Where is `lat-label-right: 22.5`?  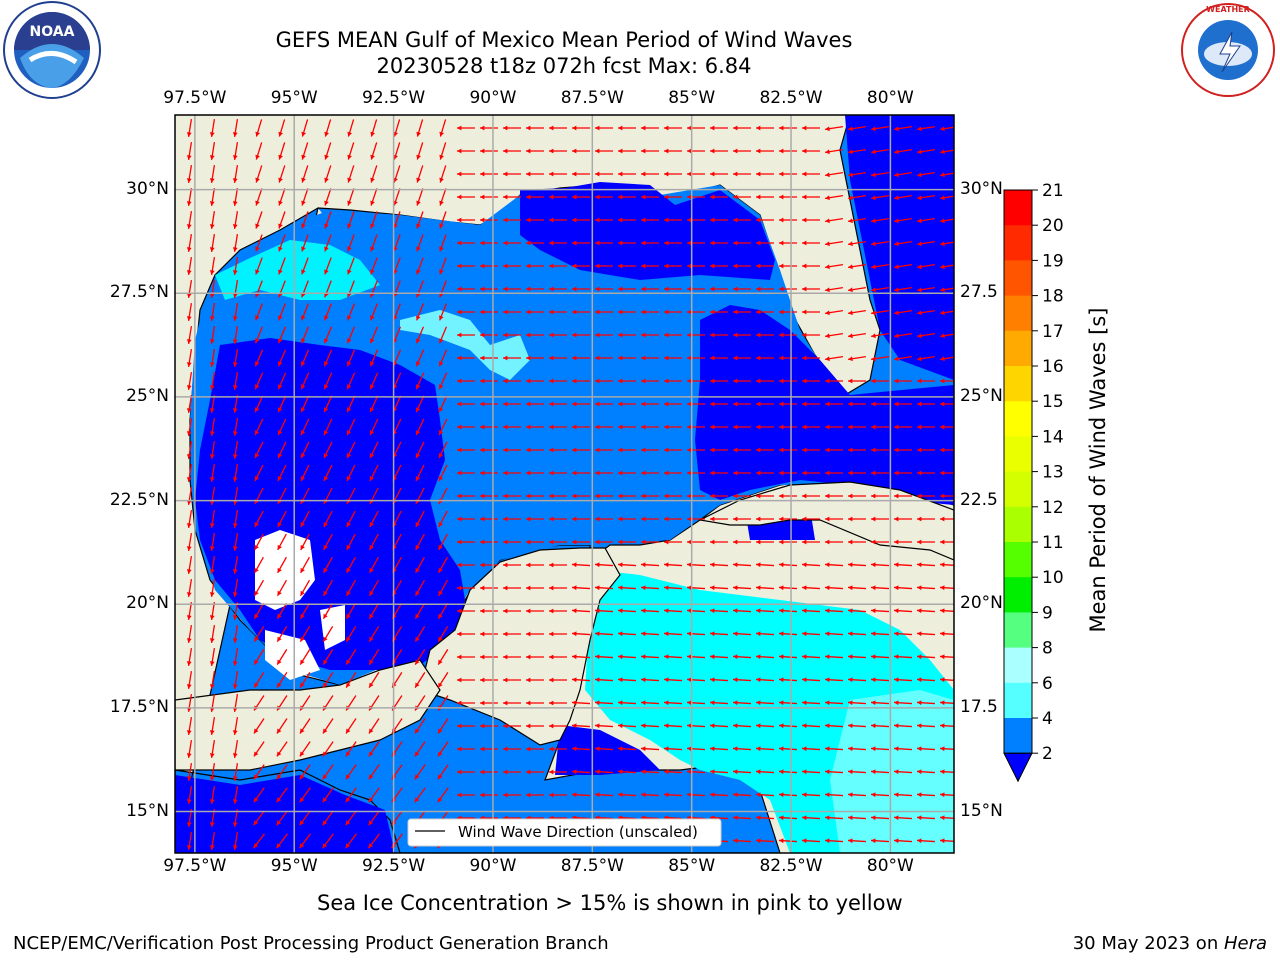
lat-label-right: 22.5 is located at coordinates (979, 499).